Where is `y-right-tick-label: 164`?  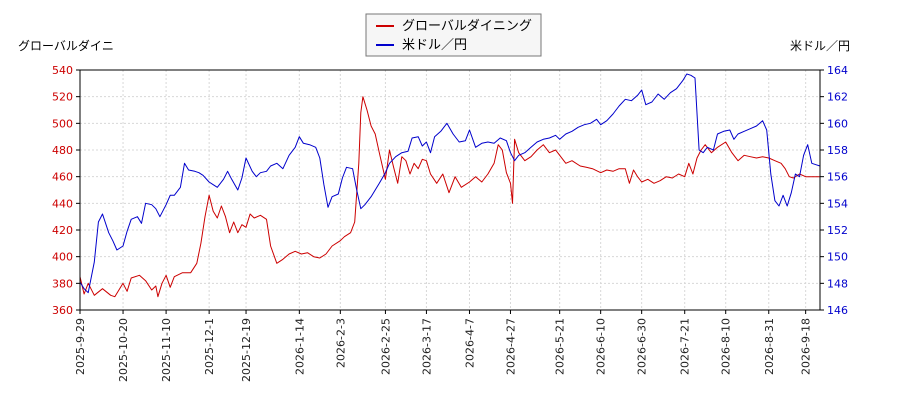
y-right-tick-label: 164 is located at coordinates (837, 70).